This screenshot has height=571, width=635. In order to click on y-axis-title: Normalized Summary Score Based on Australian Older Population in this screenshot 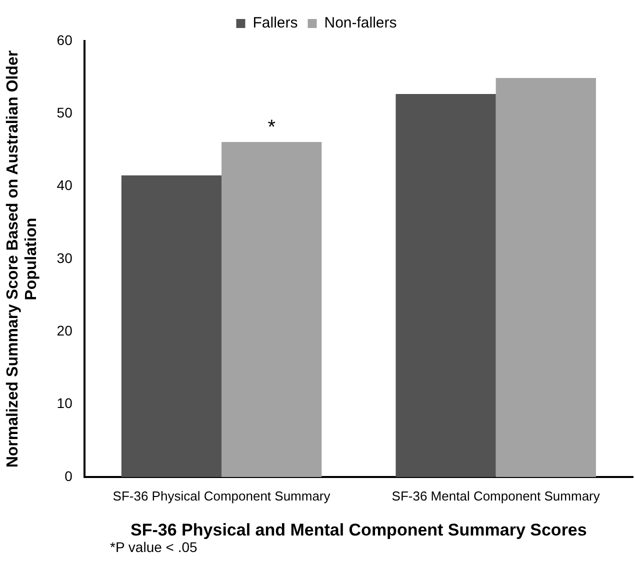, I will do `click(22, 259)`.